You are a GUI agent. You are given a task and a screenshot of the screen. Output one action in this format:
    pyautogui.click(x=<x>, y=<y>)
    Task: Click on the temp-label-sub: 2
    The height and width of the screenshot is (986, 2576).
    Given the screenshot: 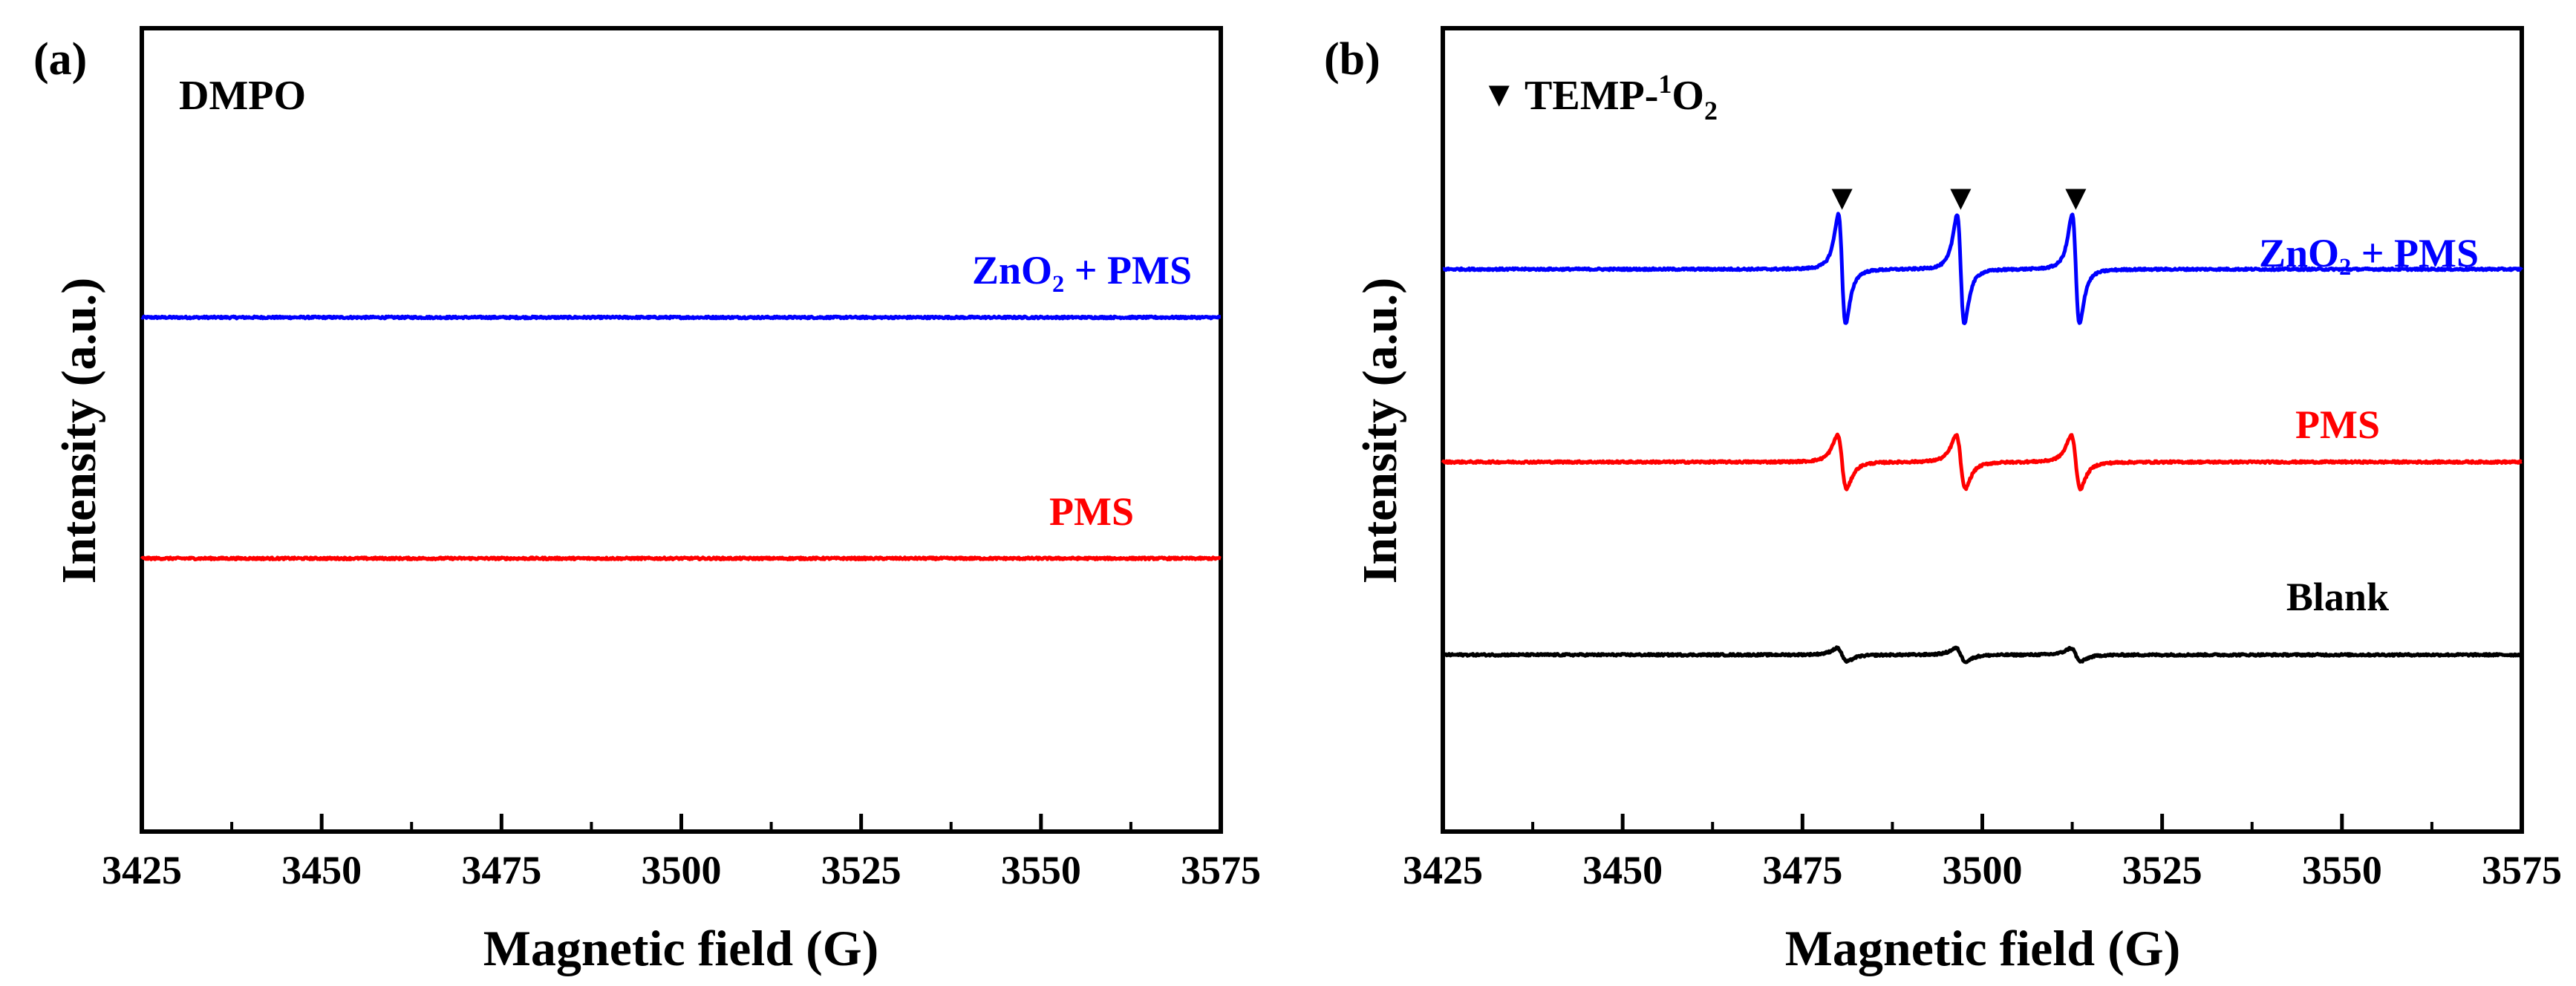 What is the action you would take?
    pyautogui.click(x=1711, y=111)
    